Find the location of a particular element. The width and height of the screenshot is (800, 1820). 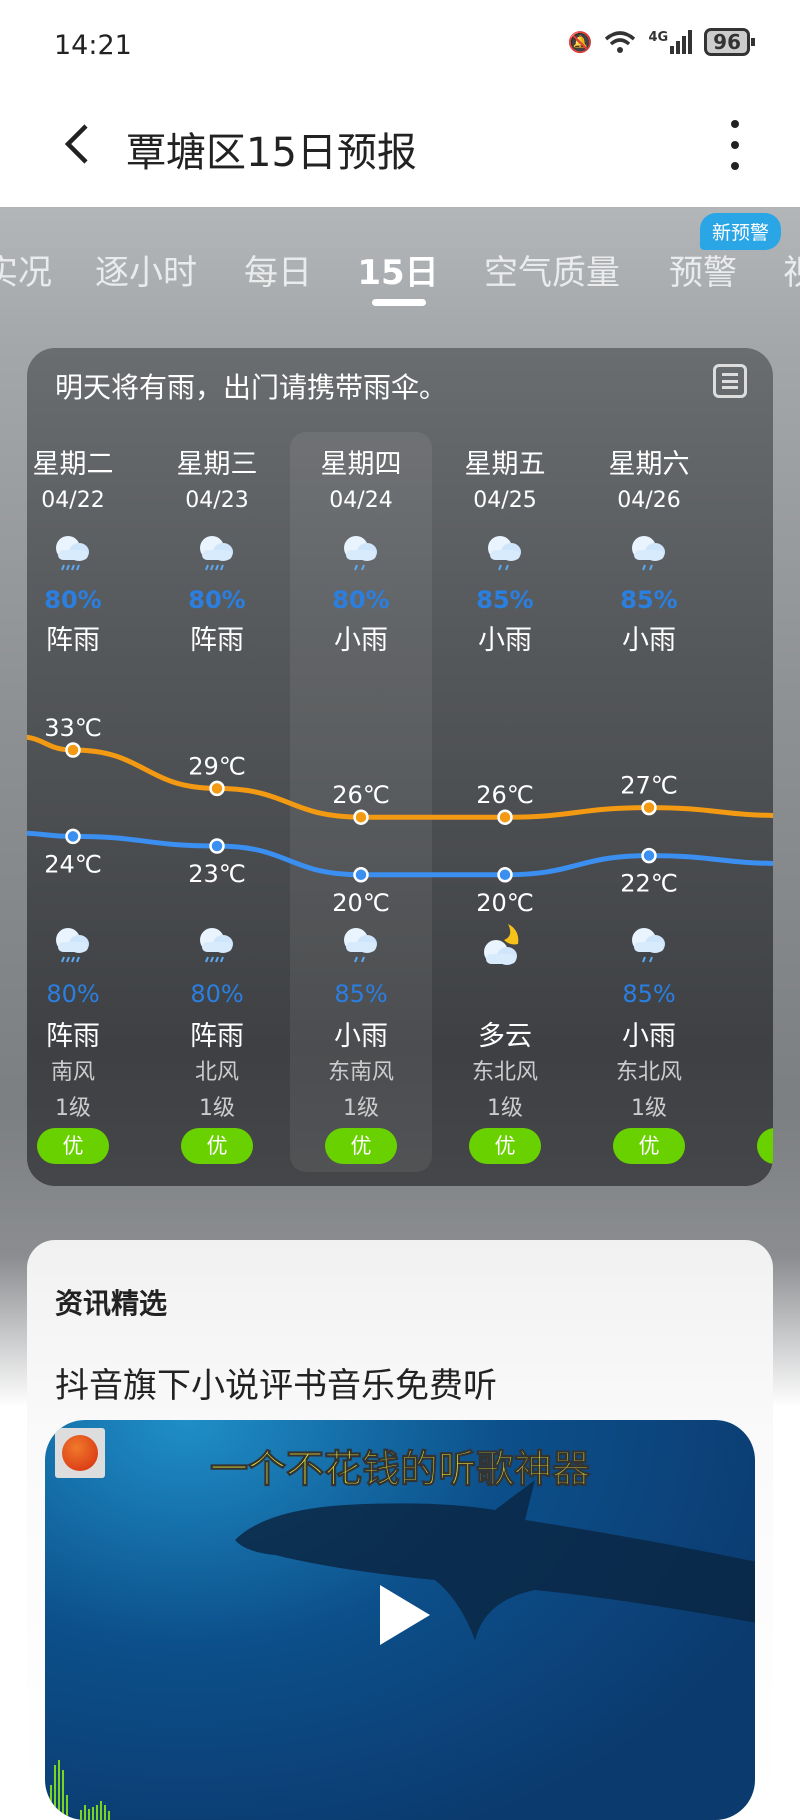

date: 04/23 is located at coordinates (217, 500).